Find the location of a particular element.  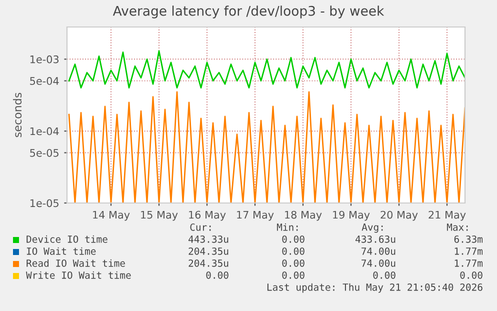

text: 443.33u is located at coordinates (208, 239).